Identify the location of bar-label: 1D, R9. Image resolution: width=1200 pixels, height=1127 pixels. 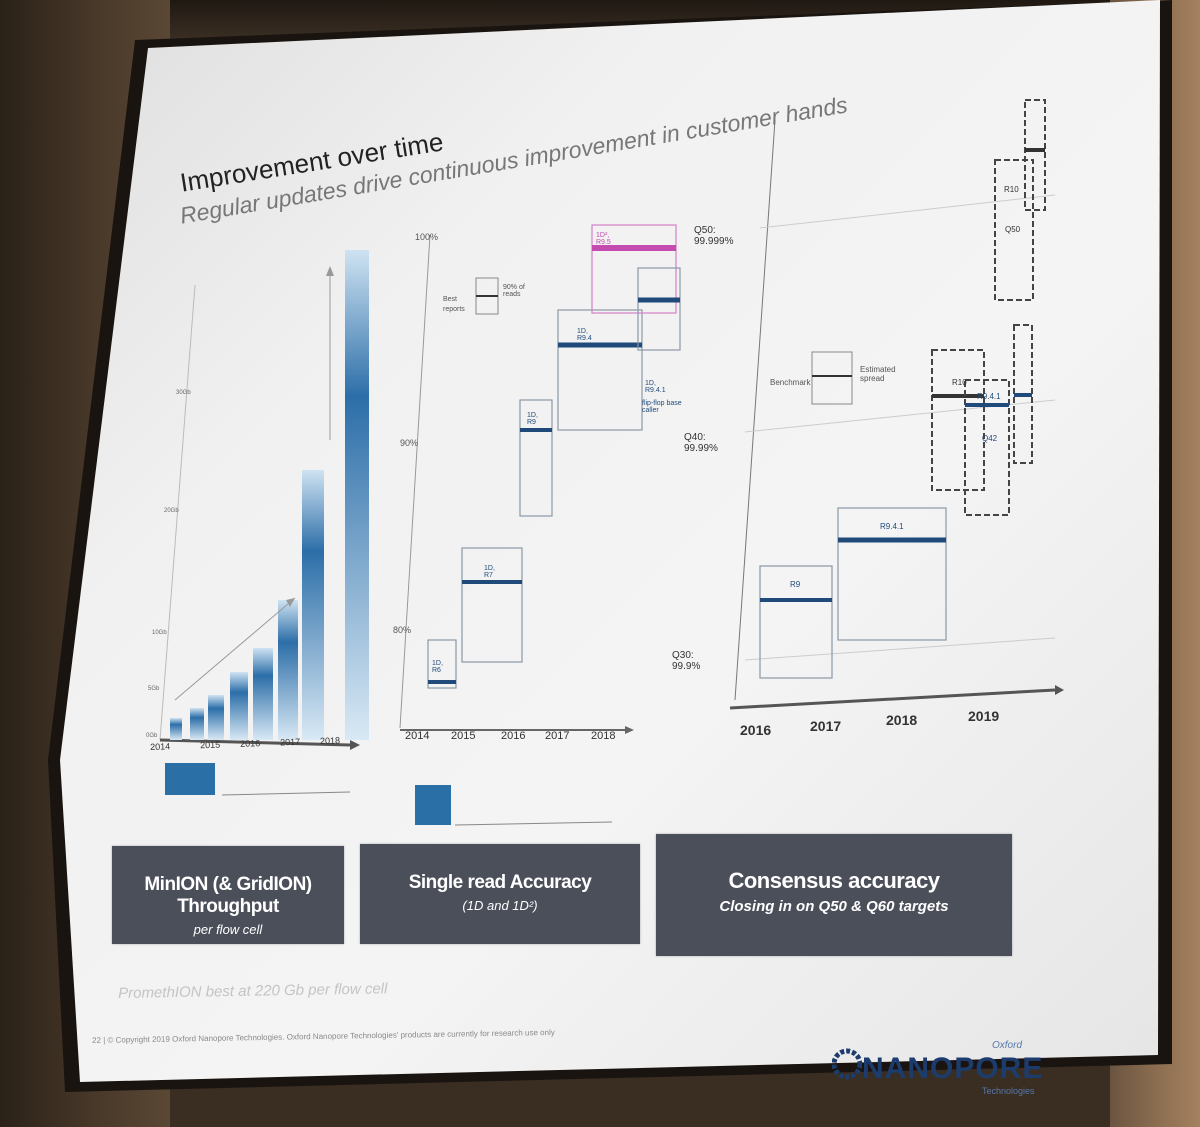
(532, 419).